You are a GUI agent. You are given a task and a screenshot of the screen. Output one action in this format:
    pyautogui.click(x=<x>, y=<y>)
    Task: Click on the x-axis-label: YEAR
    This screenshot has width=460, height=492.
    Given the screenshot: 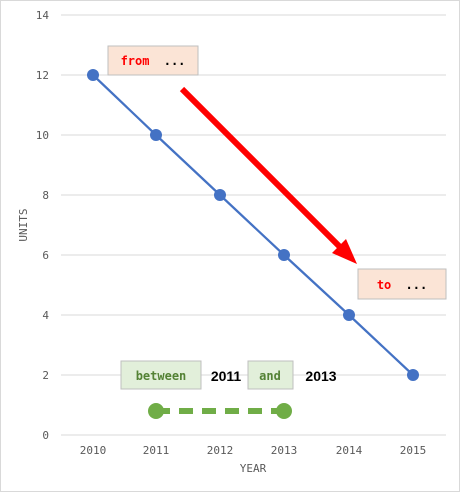 What is the action you would take?
    pyautogui.click(x=253, y=468)
    